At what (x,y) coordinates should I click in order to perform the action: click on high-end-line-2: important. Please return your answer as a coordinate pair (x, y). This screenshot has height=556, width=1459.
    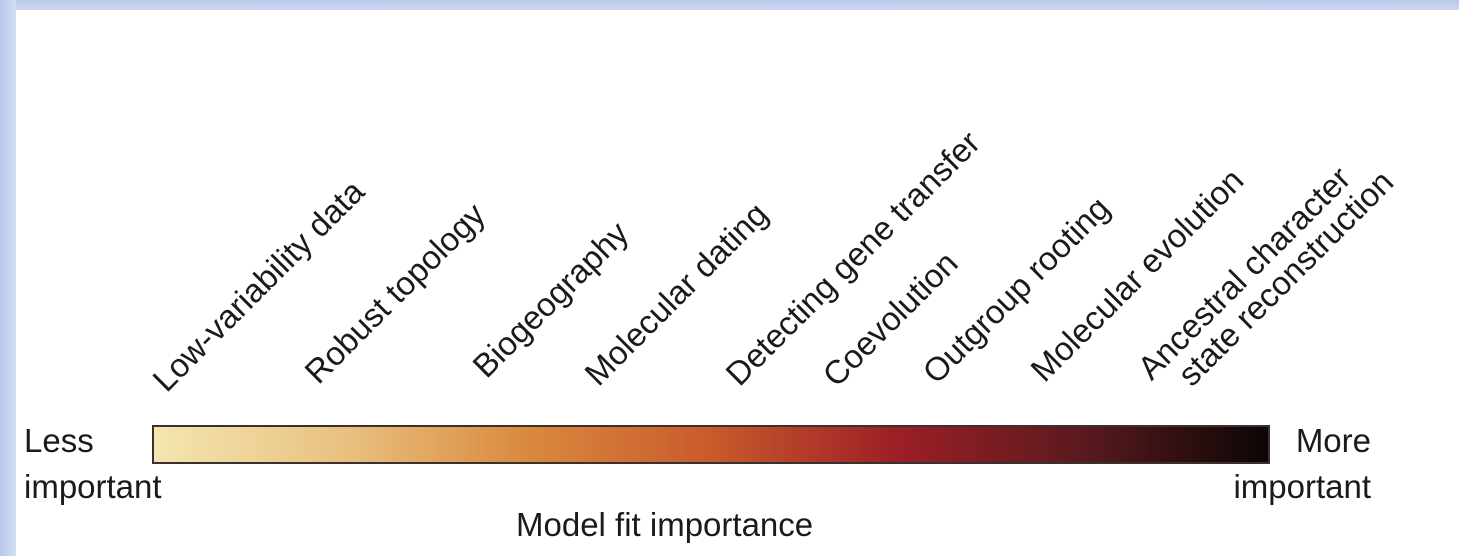
    Looking at the image, I should click on (1302, 487).